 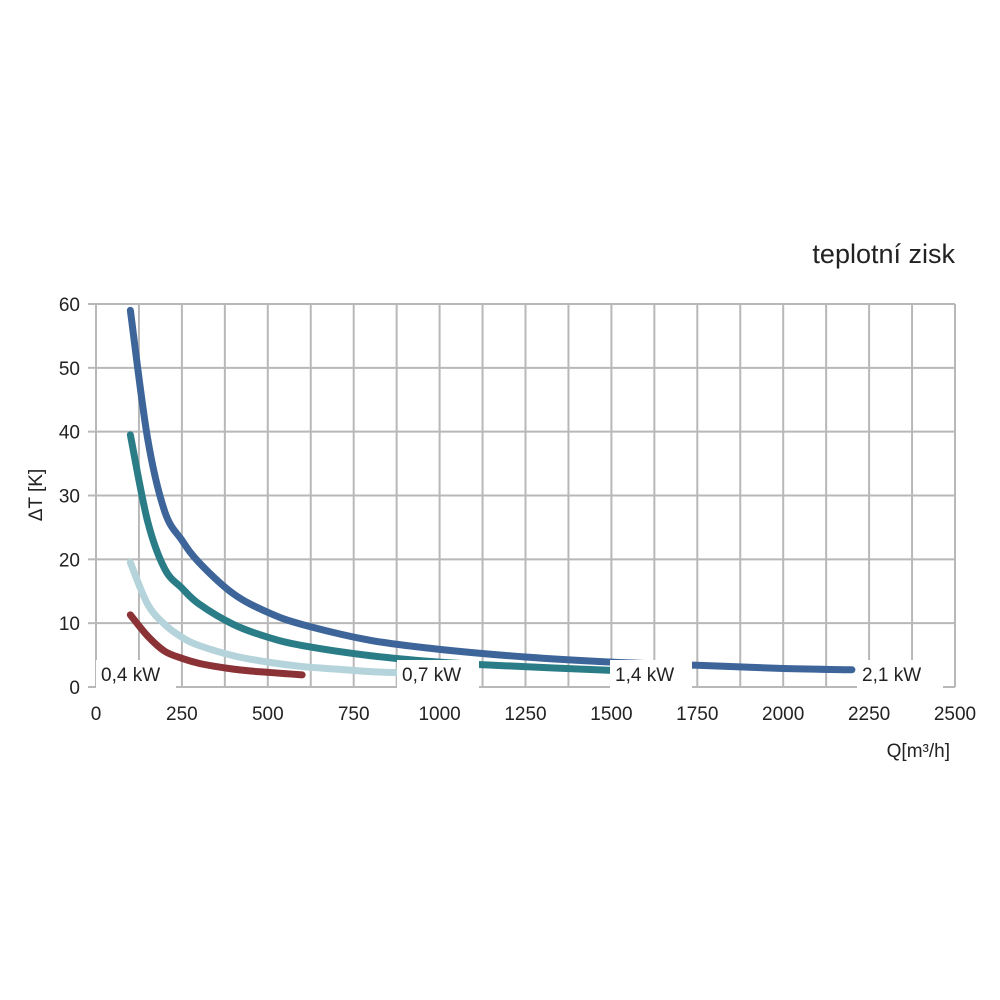 What do you see at coordinates (130, 675) in the screenshot?
I see `series-label: 0,4 kW` at bounding box center [130, 675].